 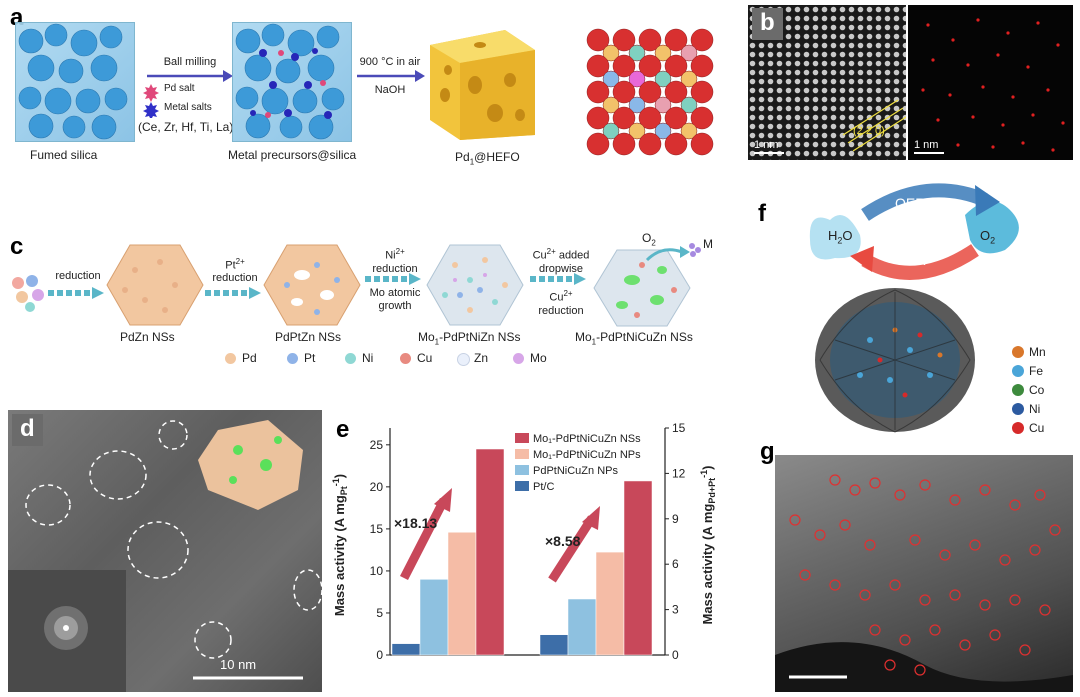 I want to click on heat-arrow, so click(x=391, y=76).